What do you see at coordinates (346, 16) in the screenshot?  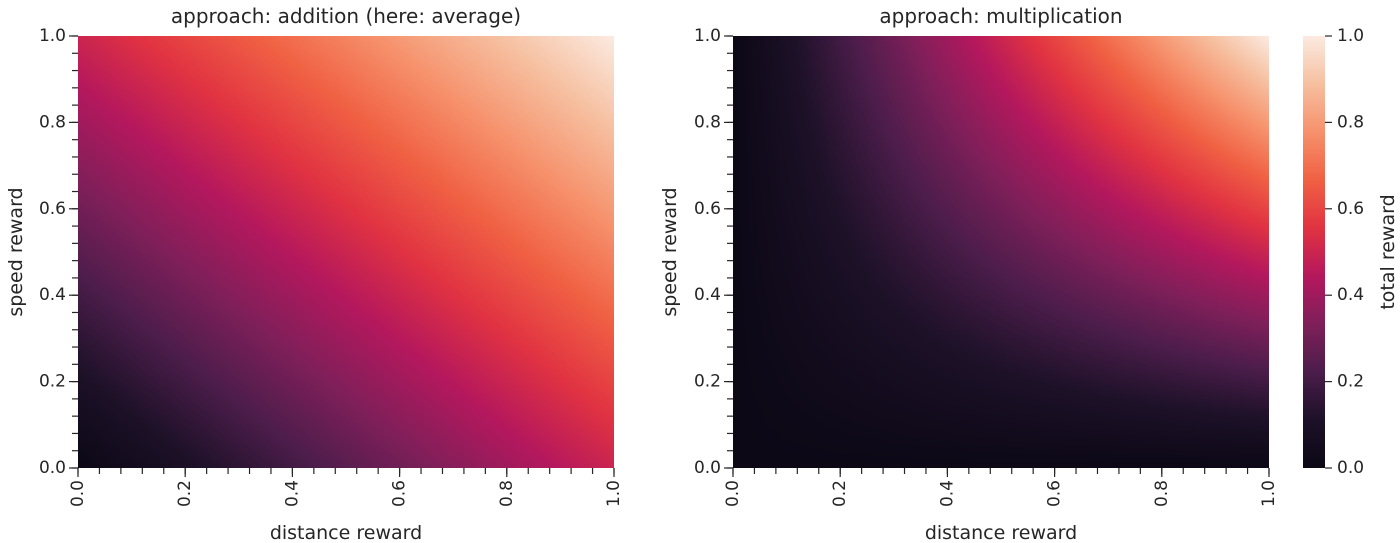 I see `chart-title-addition: approach: addition (here: average)` at bounding box center [346, 16].